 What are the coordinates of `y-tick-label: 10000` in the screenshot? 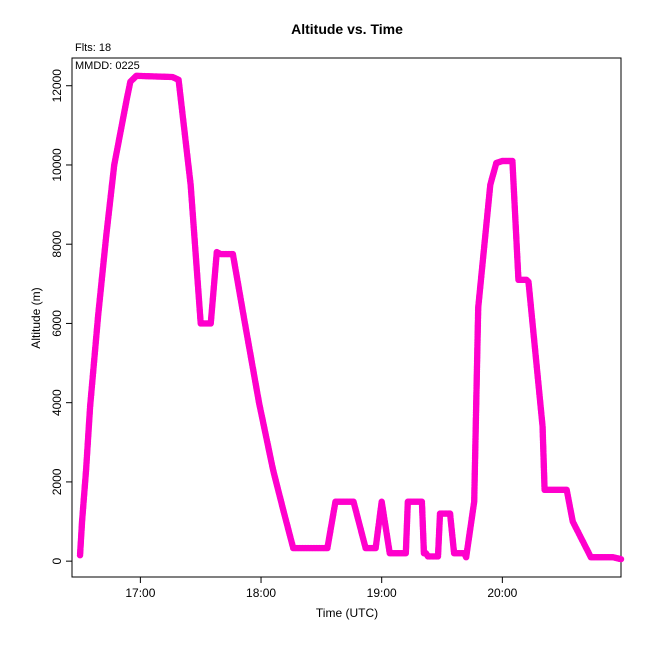 It's located at (57, 165).